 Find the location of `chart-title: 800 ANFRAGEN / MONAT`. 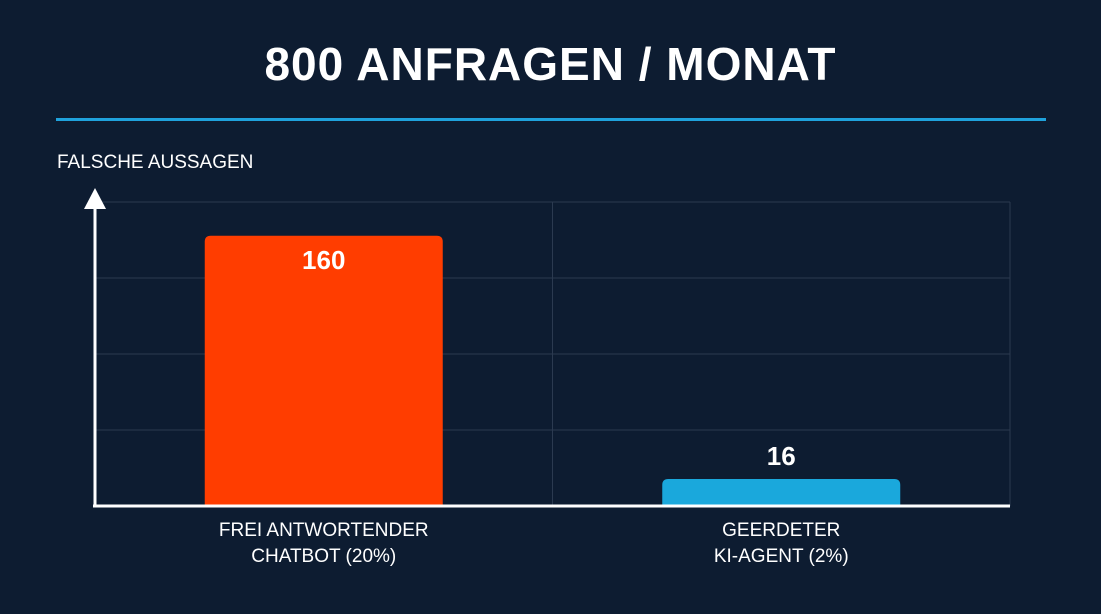

chart-title: 800 ANFRAGEN / MONAT is located at coordinates (550, 64).